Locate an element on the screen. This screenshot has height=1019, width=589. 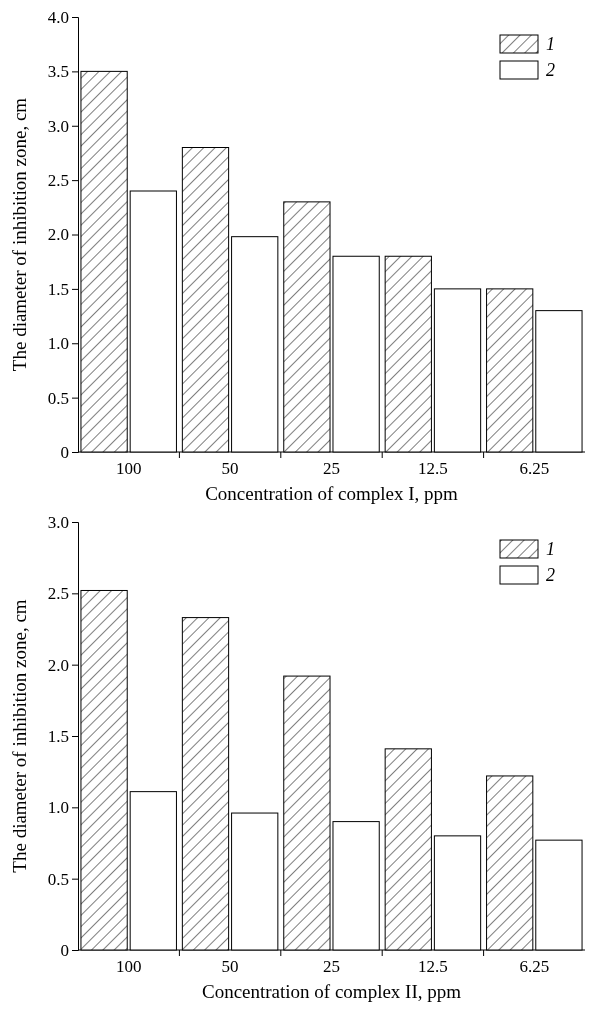
x-axis-title: Concentration of complex II, ppm is located at coordinates (331, 991).